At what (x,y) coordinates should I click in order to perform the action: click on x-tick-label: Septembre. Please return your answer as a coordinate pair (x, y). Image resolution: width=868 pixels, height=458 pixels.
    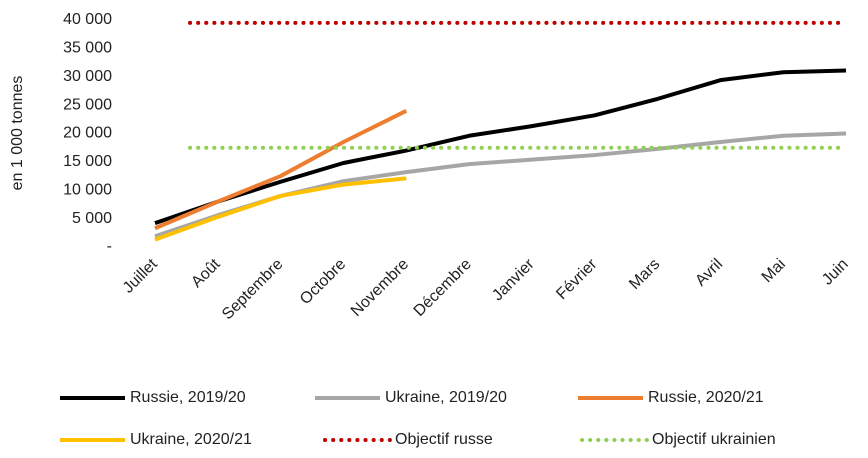
    Looking at the image, I should click on (252, 289).